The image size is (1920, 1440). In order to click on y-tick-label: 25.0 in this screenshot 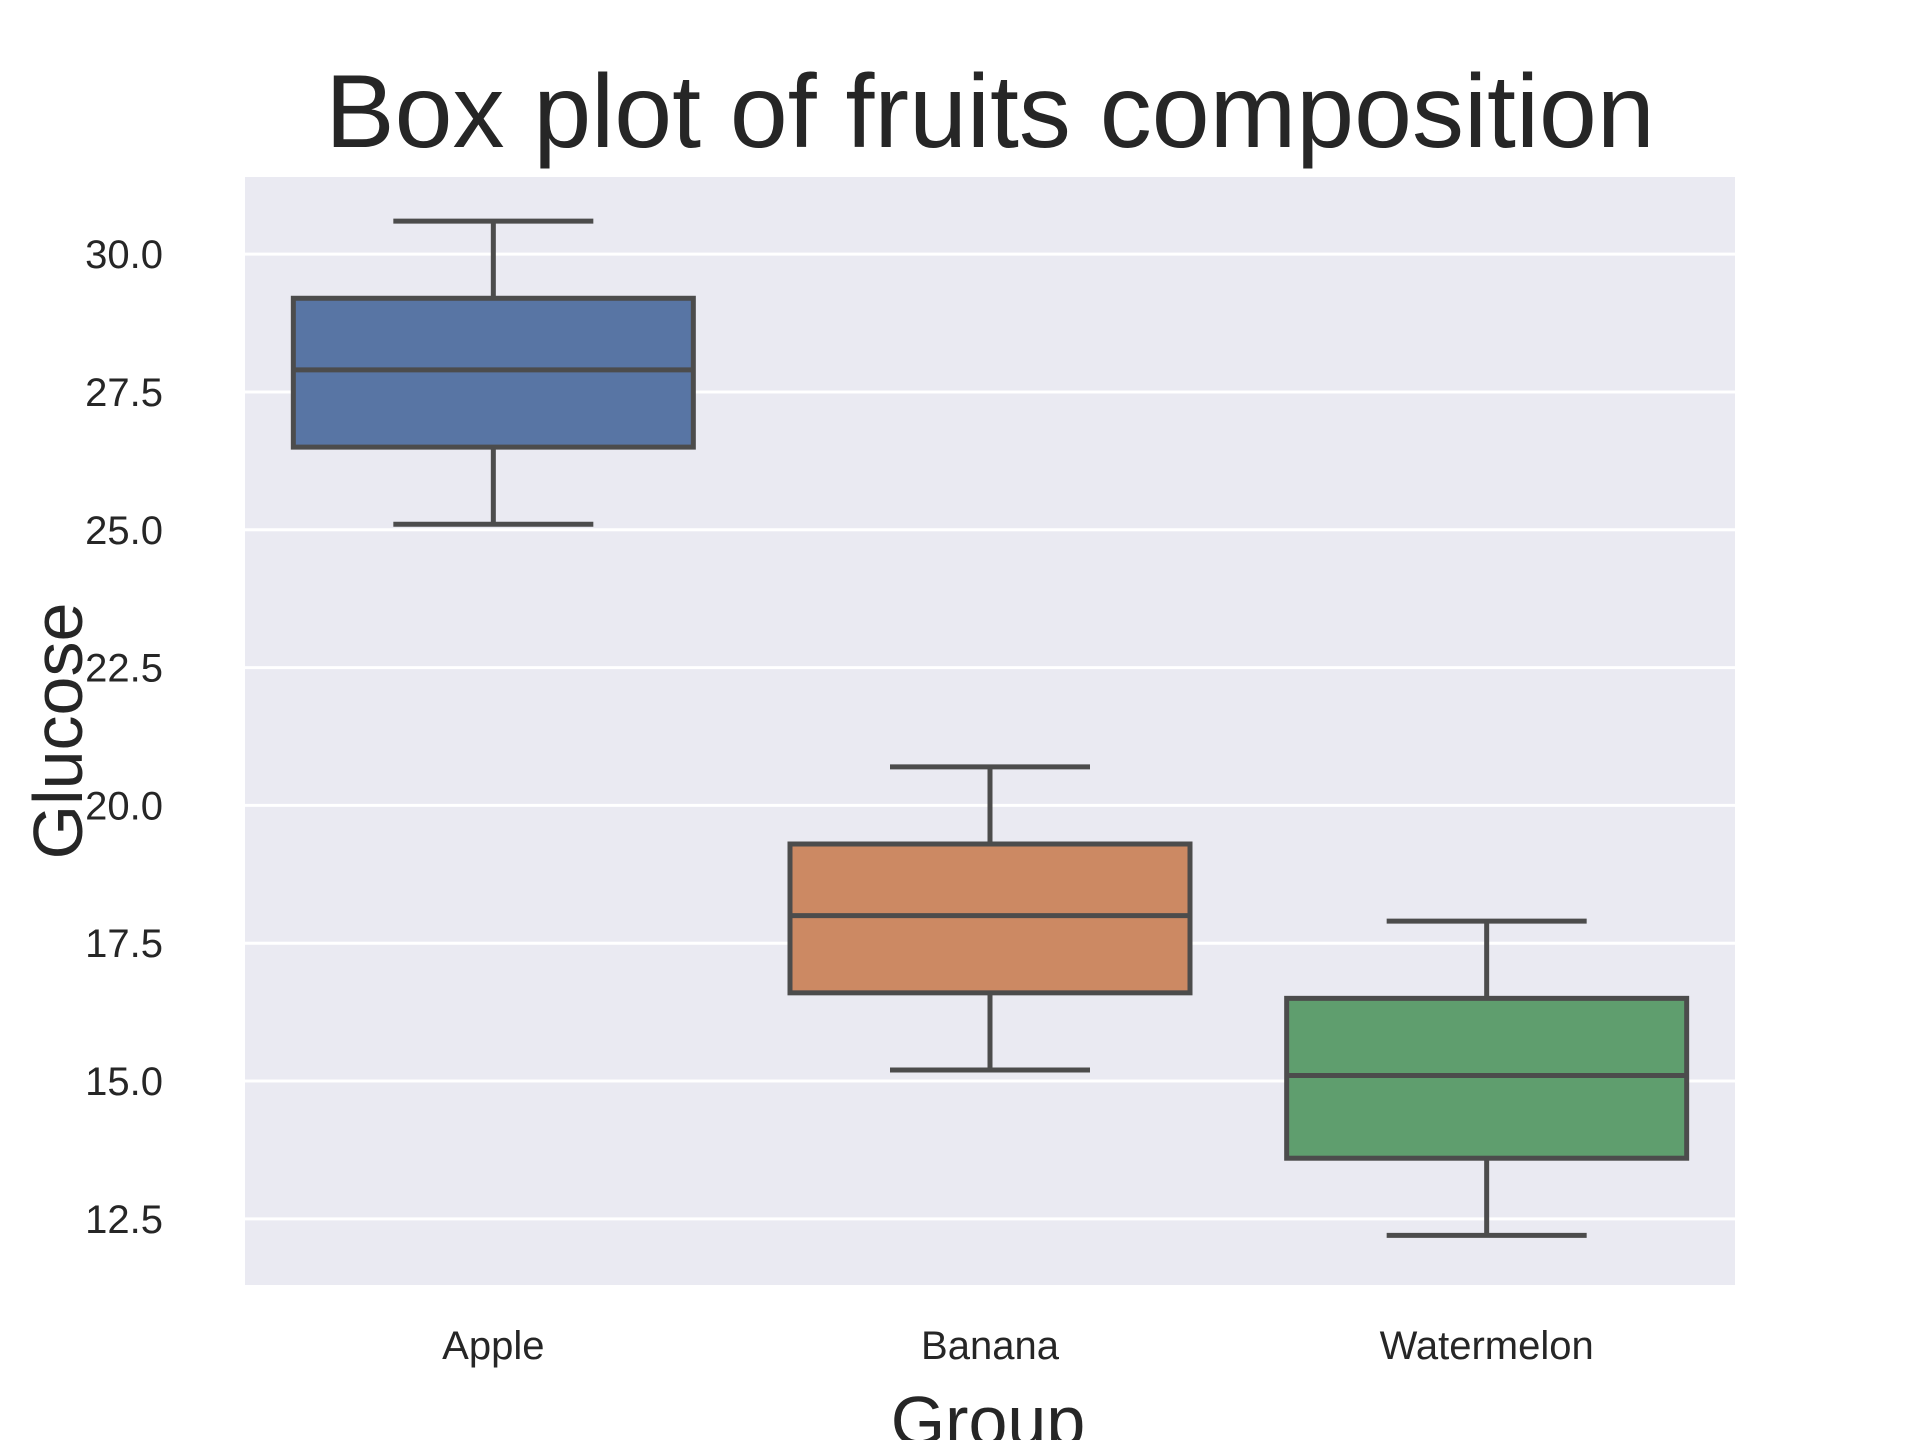, I will do `click(124, 531)`.